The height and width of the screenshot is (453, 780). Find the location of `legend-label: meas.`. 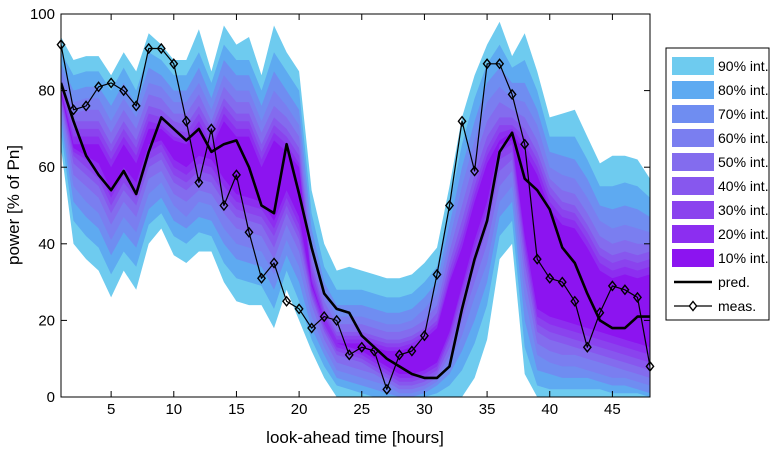

legend-label: meas. is located at coordinates (737, 306).